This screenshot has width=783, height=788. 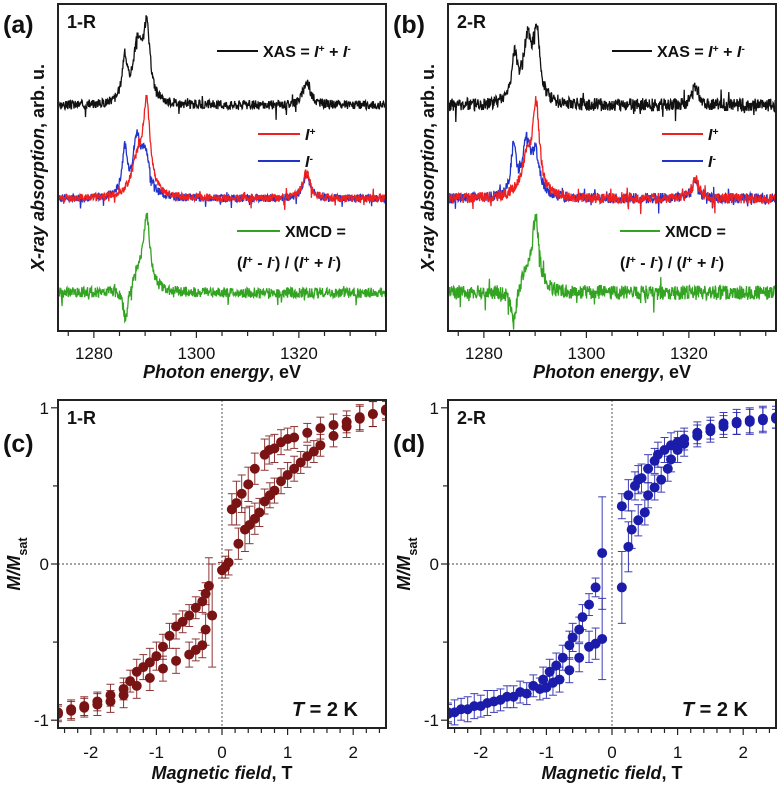 What do you see at coordinates (222, 268) in the screenshot?
I see `series-xmcd-line` at bounding box center [222, 268].